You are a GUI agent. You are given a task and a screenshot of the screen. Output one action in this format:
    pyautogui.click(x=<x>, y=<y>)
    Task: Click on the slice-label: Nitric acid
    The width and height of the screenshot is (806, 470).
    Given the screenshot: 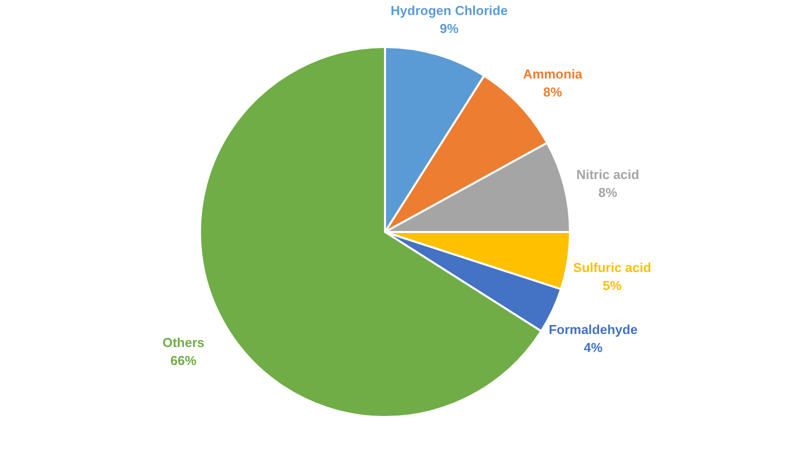 What is the action you would take?
    pyautogui.click(x=608, y=174)
    